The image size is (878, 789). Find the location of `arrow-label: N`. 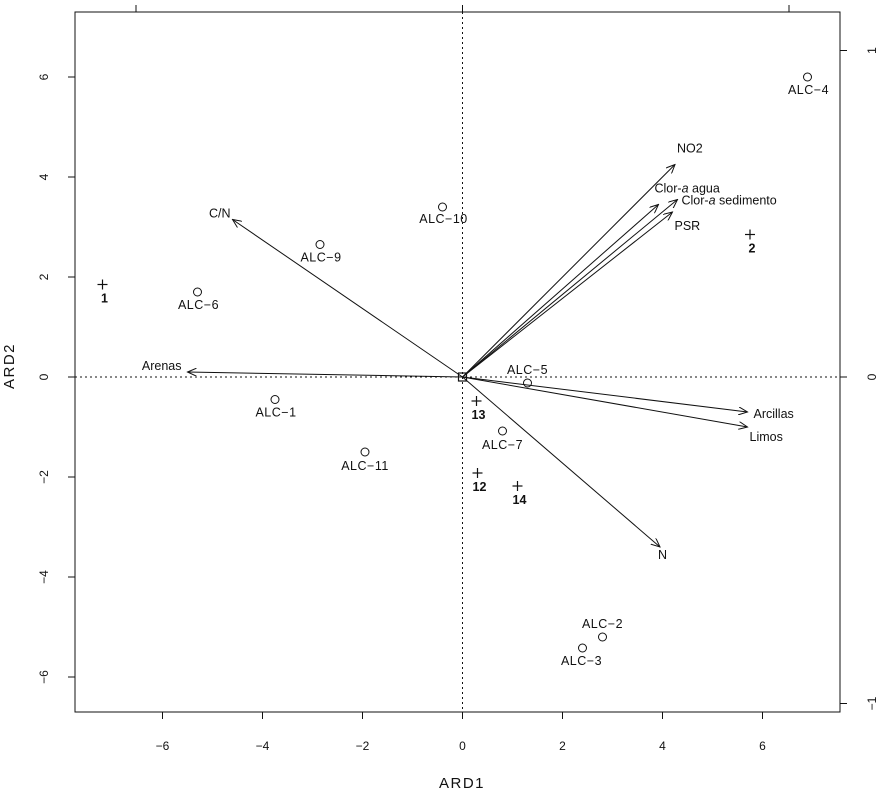

arrow-label: N is located at coordinates (662, 555).